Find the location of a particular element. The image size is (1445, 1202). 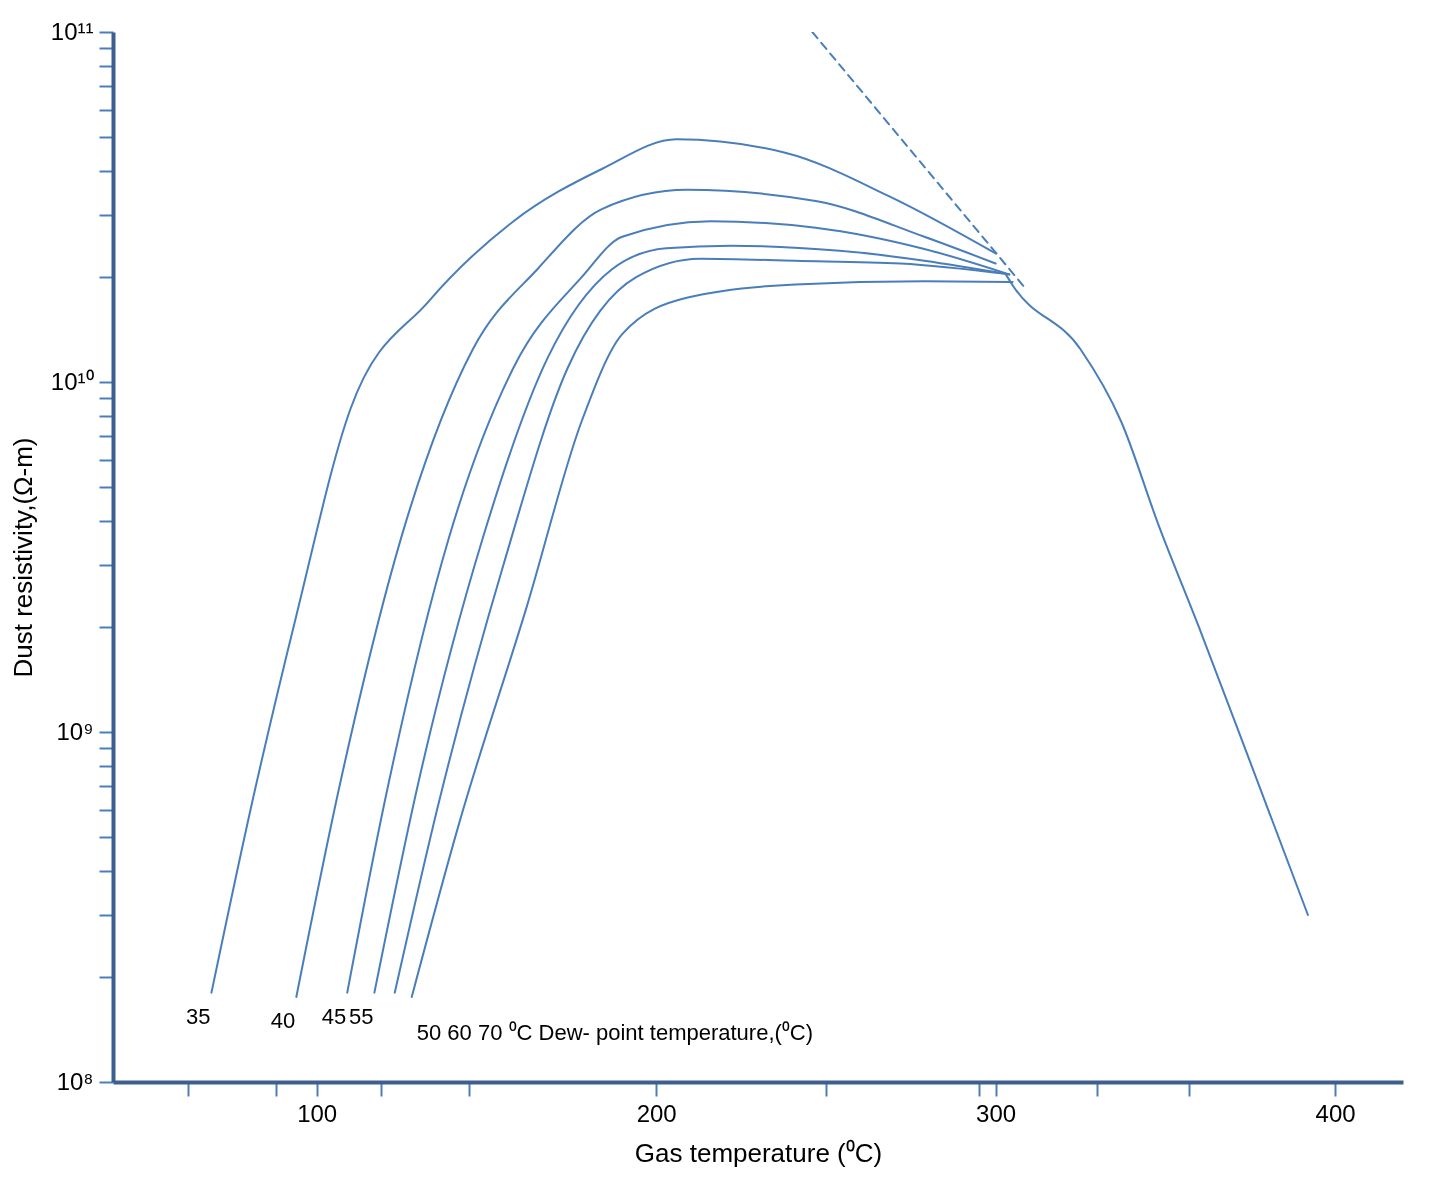

x-tick-label: 400 is located at coordinates (1335, 1113).